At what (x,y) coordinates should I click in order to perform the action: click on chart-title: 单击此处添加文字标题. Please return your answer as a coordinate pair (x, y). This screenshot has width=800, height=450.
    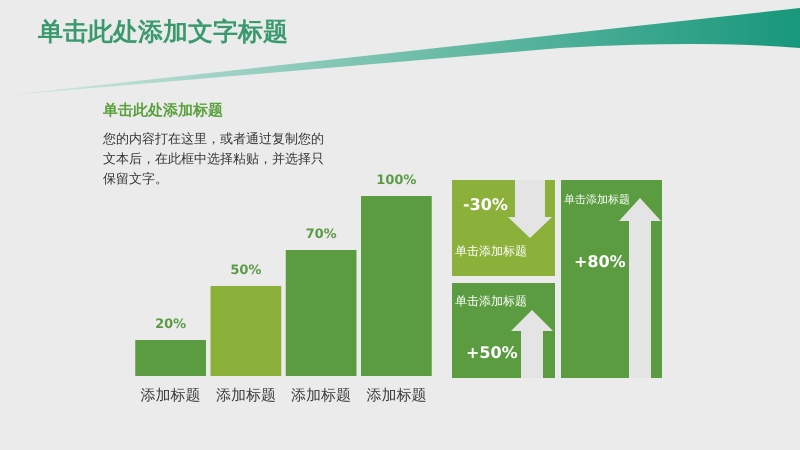
    Looking at the image, I should click on (163, 32).